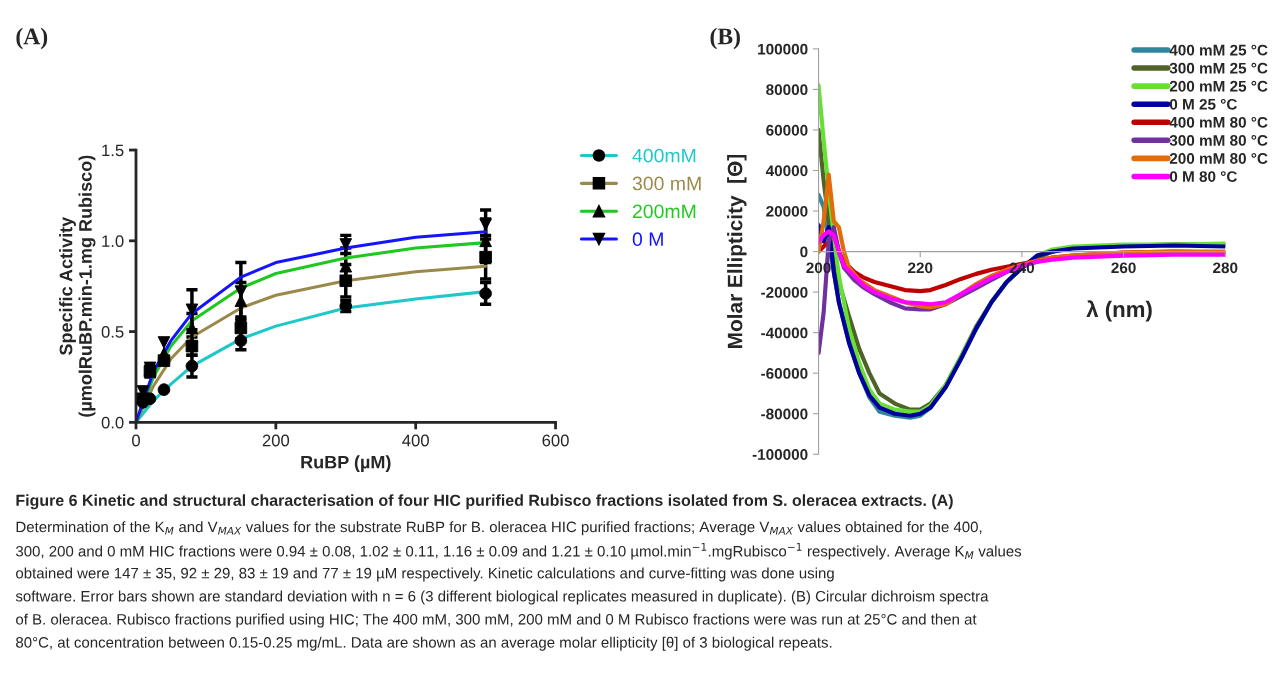 The width and height of the screenshot is (1283, 679). What do you see at coordinates (784, 292) in the screenshot?
I see `y-tick-label: -20000` at bounding box center [784, 292].